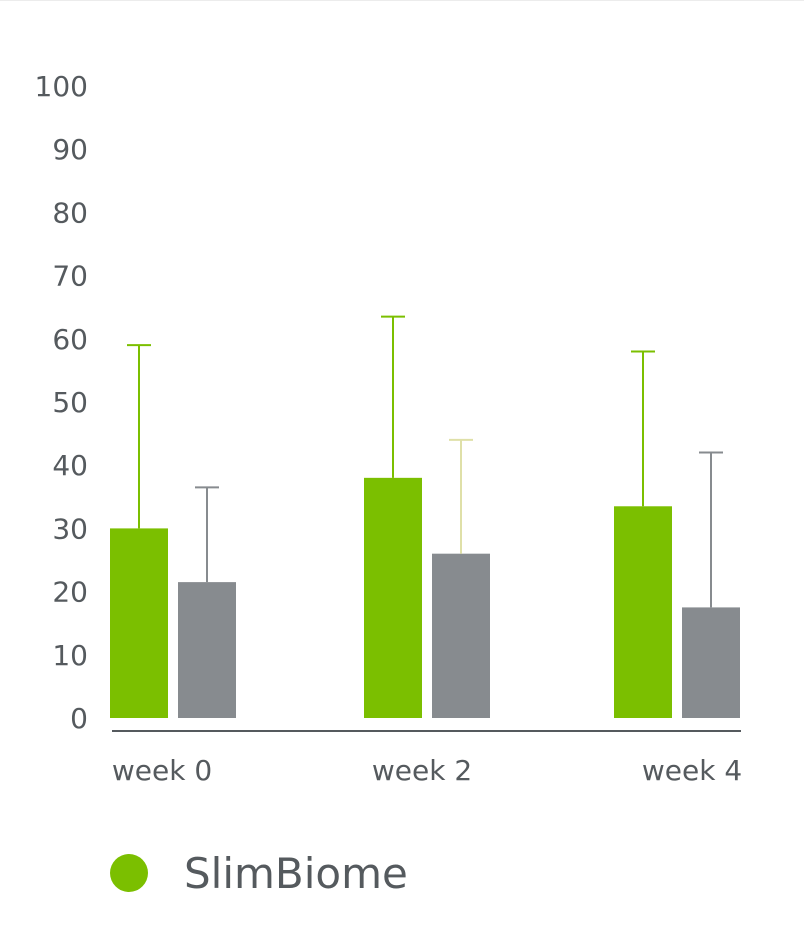 This screenshot has height=938, width=804. I want to click on y-tick-label: 60, so click(70, 339).